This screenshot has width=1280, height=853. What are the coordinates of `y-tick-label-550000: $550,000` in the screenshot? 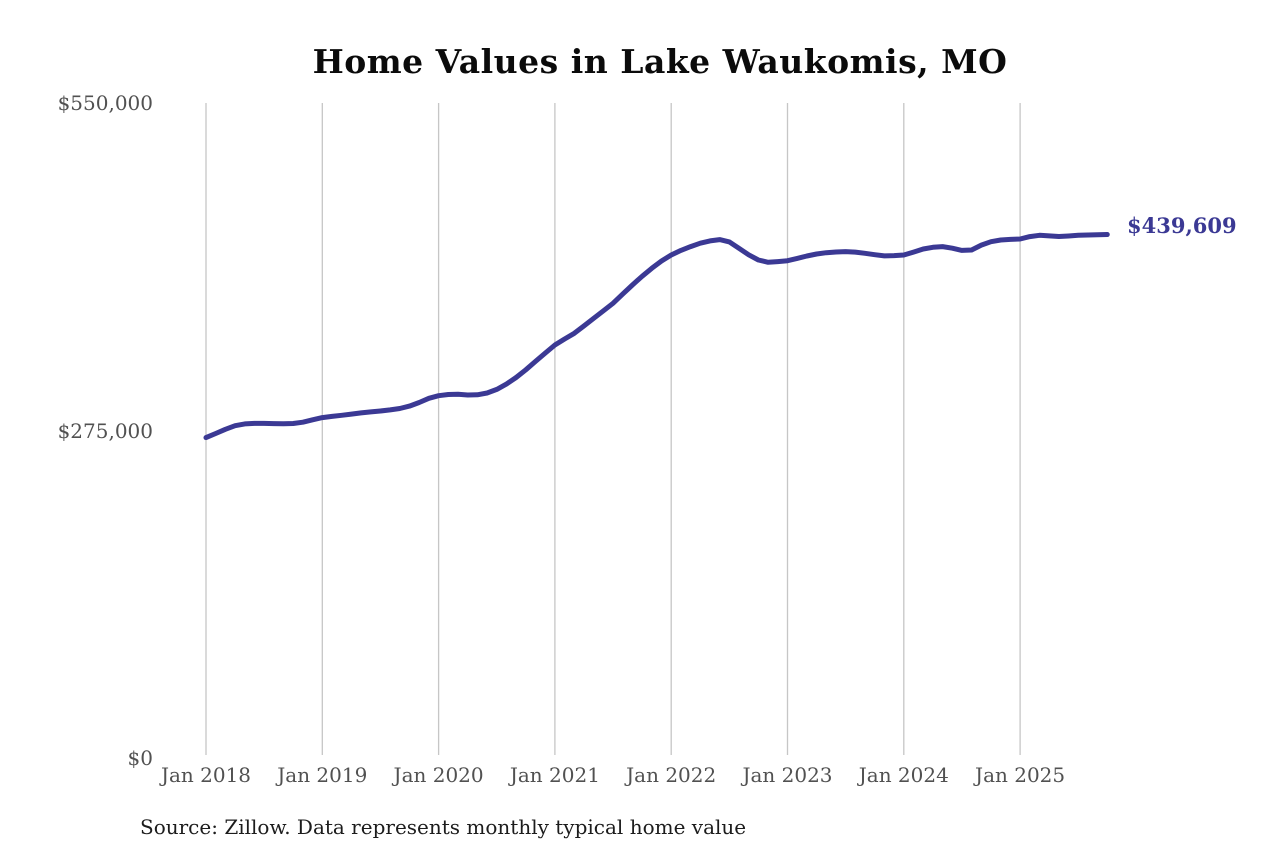 It's located at (105, 103).